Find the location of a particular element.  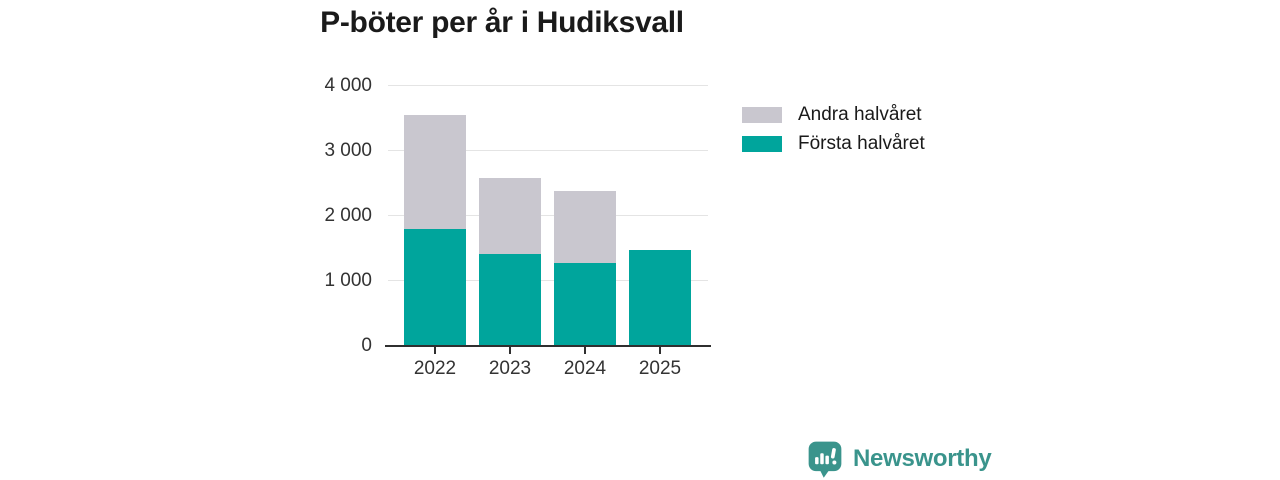

bar-segment-first-half-2024 is located at coordinates (585, 304).